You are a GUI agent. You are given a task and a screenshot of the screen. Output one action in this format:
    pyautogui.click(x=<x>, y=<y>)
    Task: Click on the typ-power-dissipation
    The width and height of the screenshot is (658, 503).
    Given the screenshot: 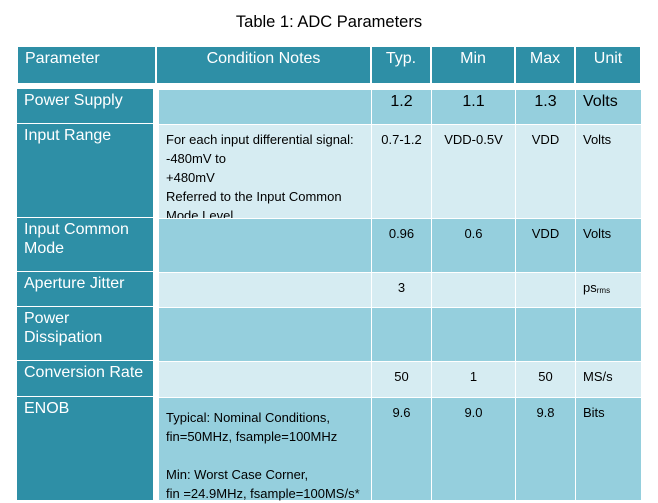 What is the action you would take?
    pyautogui.click(x=401, y=334)
    